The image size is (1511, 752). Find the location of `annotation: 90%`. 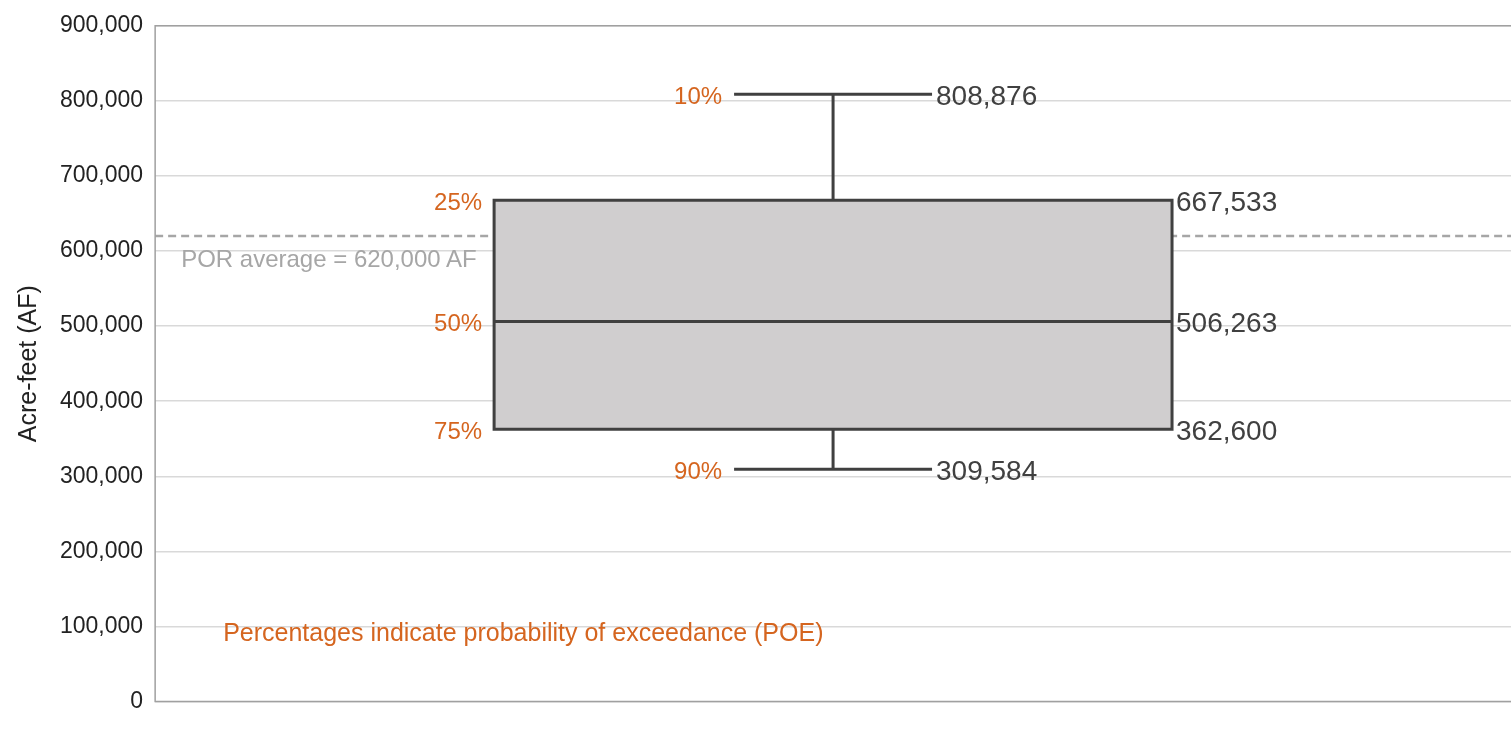

annotation: 90% is located at coordinates (698, 470).